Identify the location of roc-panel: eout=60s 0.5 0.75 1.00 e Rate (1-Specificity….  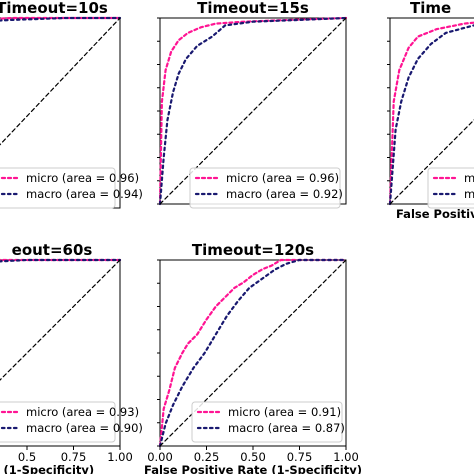
(71, 357).